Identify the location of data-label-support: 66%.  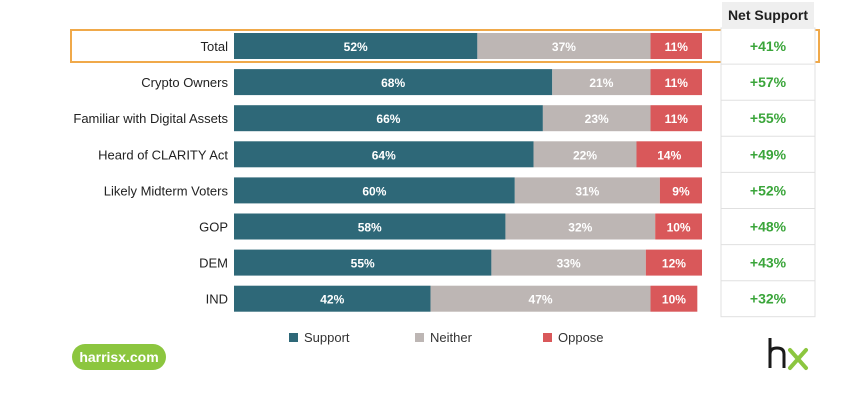
(388, 119).